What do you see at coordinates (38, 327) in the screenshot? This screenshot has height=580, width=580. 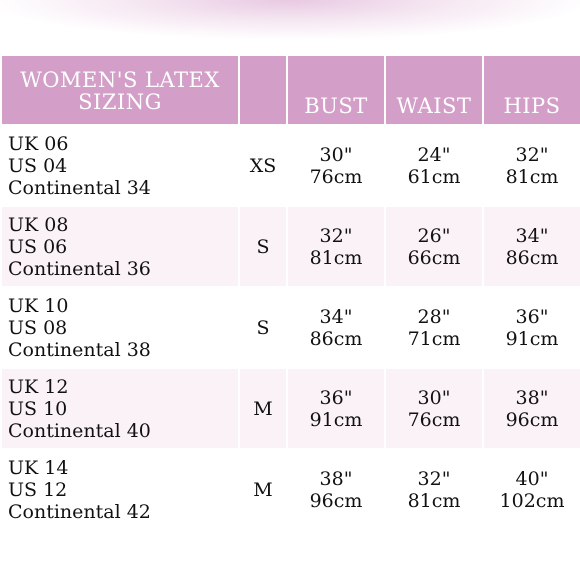 I see `us-size: US 08` at bounding box center [38, 327].